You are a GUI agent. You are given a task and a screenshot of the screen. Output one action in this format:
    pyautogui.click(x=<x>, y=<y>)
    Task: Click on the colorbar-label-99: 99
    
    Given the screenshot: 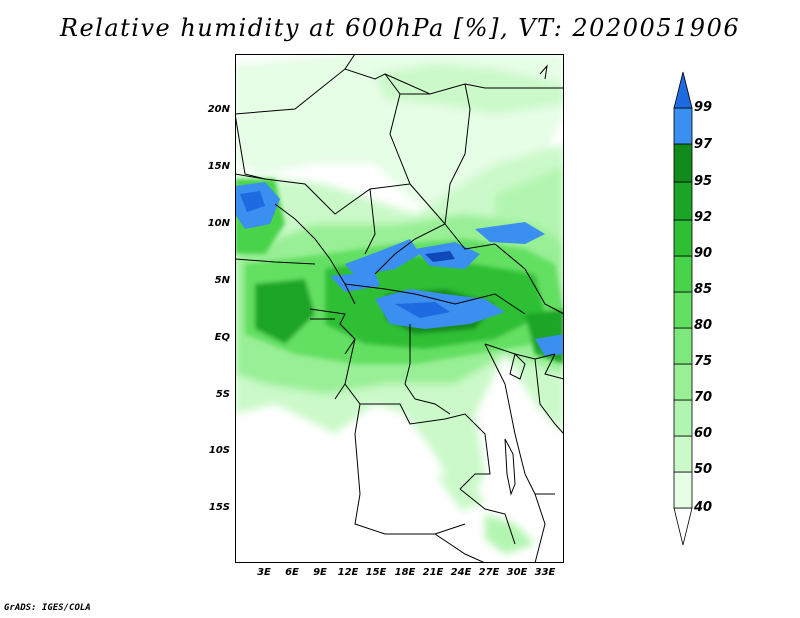 What is the action you would take?
    pyautogui.click(x=703, y=107)
    